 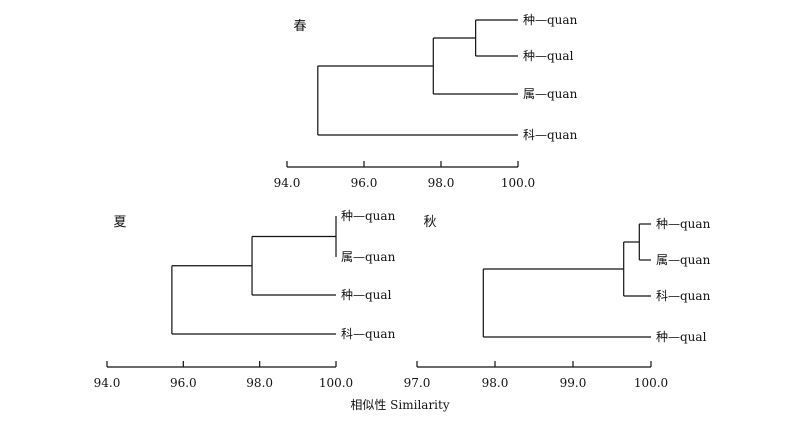 I want to click on x-axis-label: 相似性 Similarity, so click(x=400, y=405).